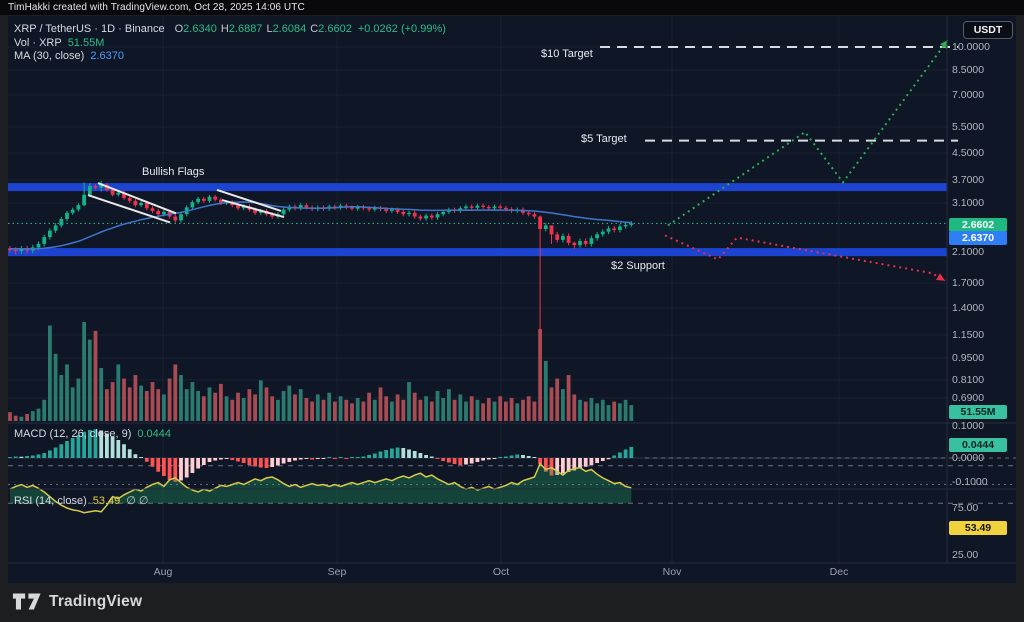  I want to click on price-axis-label: 0.6900, so click(968, 398).